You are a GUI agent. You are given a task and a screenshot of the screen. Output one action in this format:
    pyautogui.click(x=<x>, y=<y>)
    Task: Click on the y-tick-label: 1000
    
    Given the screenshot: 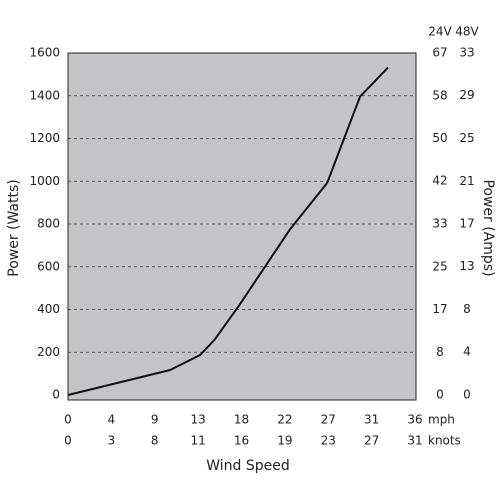 What is the action you would take?
    pyautogui.click(x=44, y=181)
    